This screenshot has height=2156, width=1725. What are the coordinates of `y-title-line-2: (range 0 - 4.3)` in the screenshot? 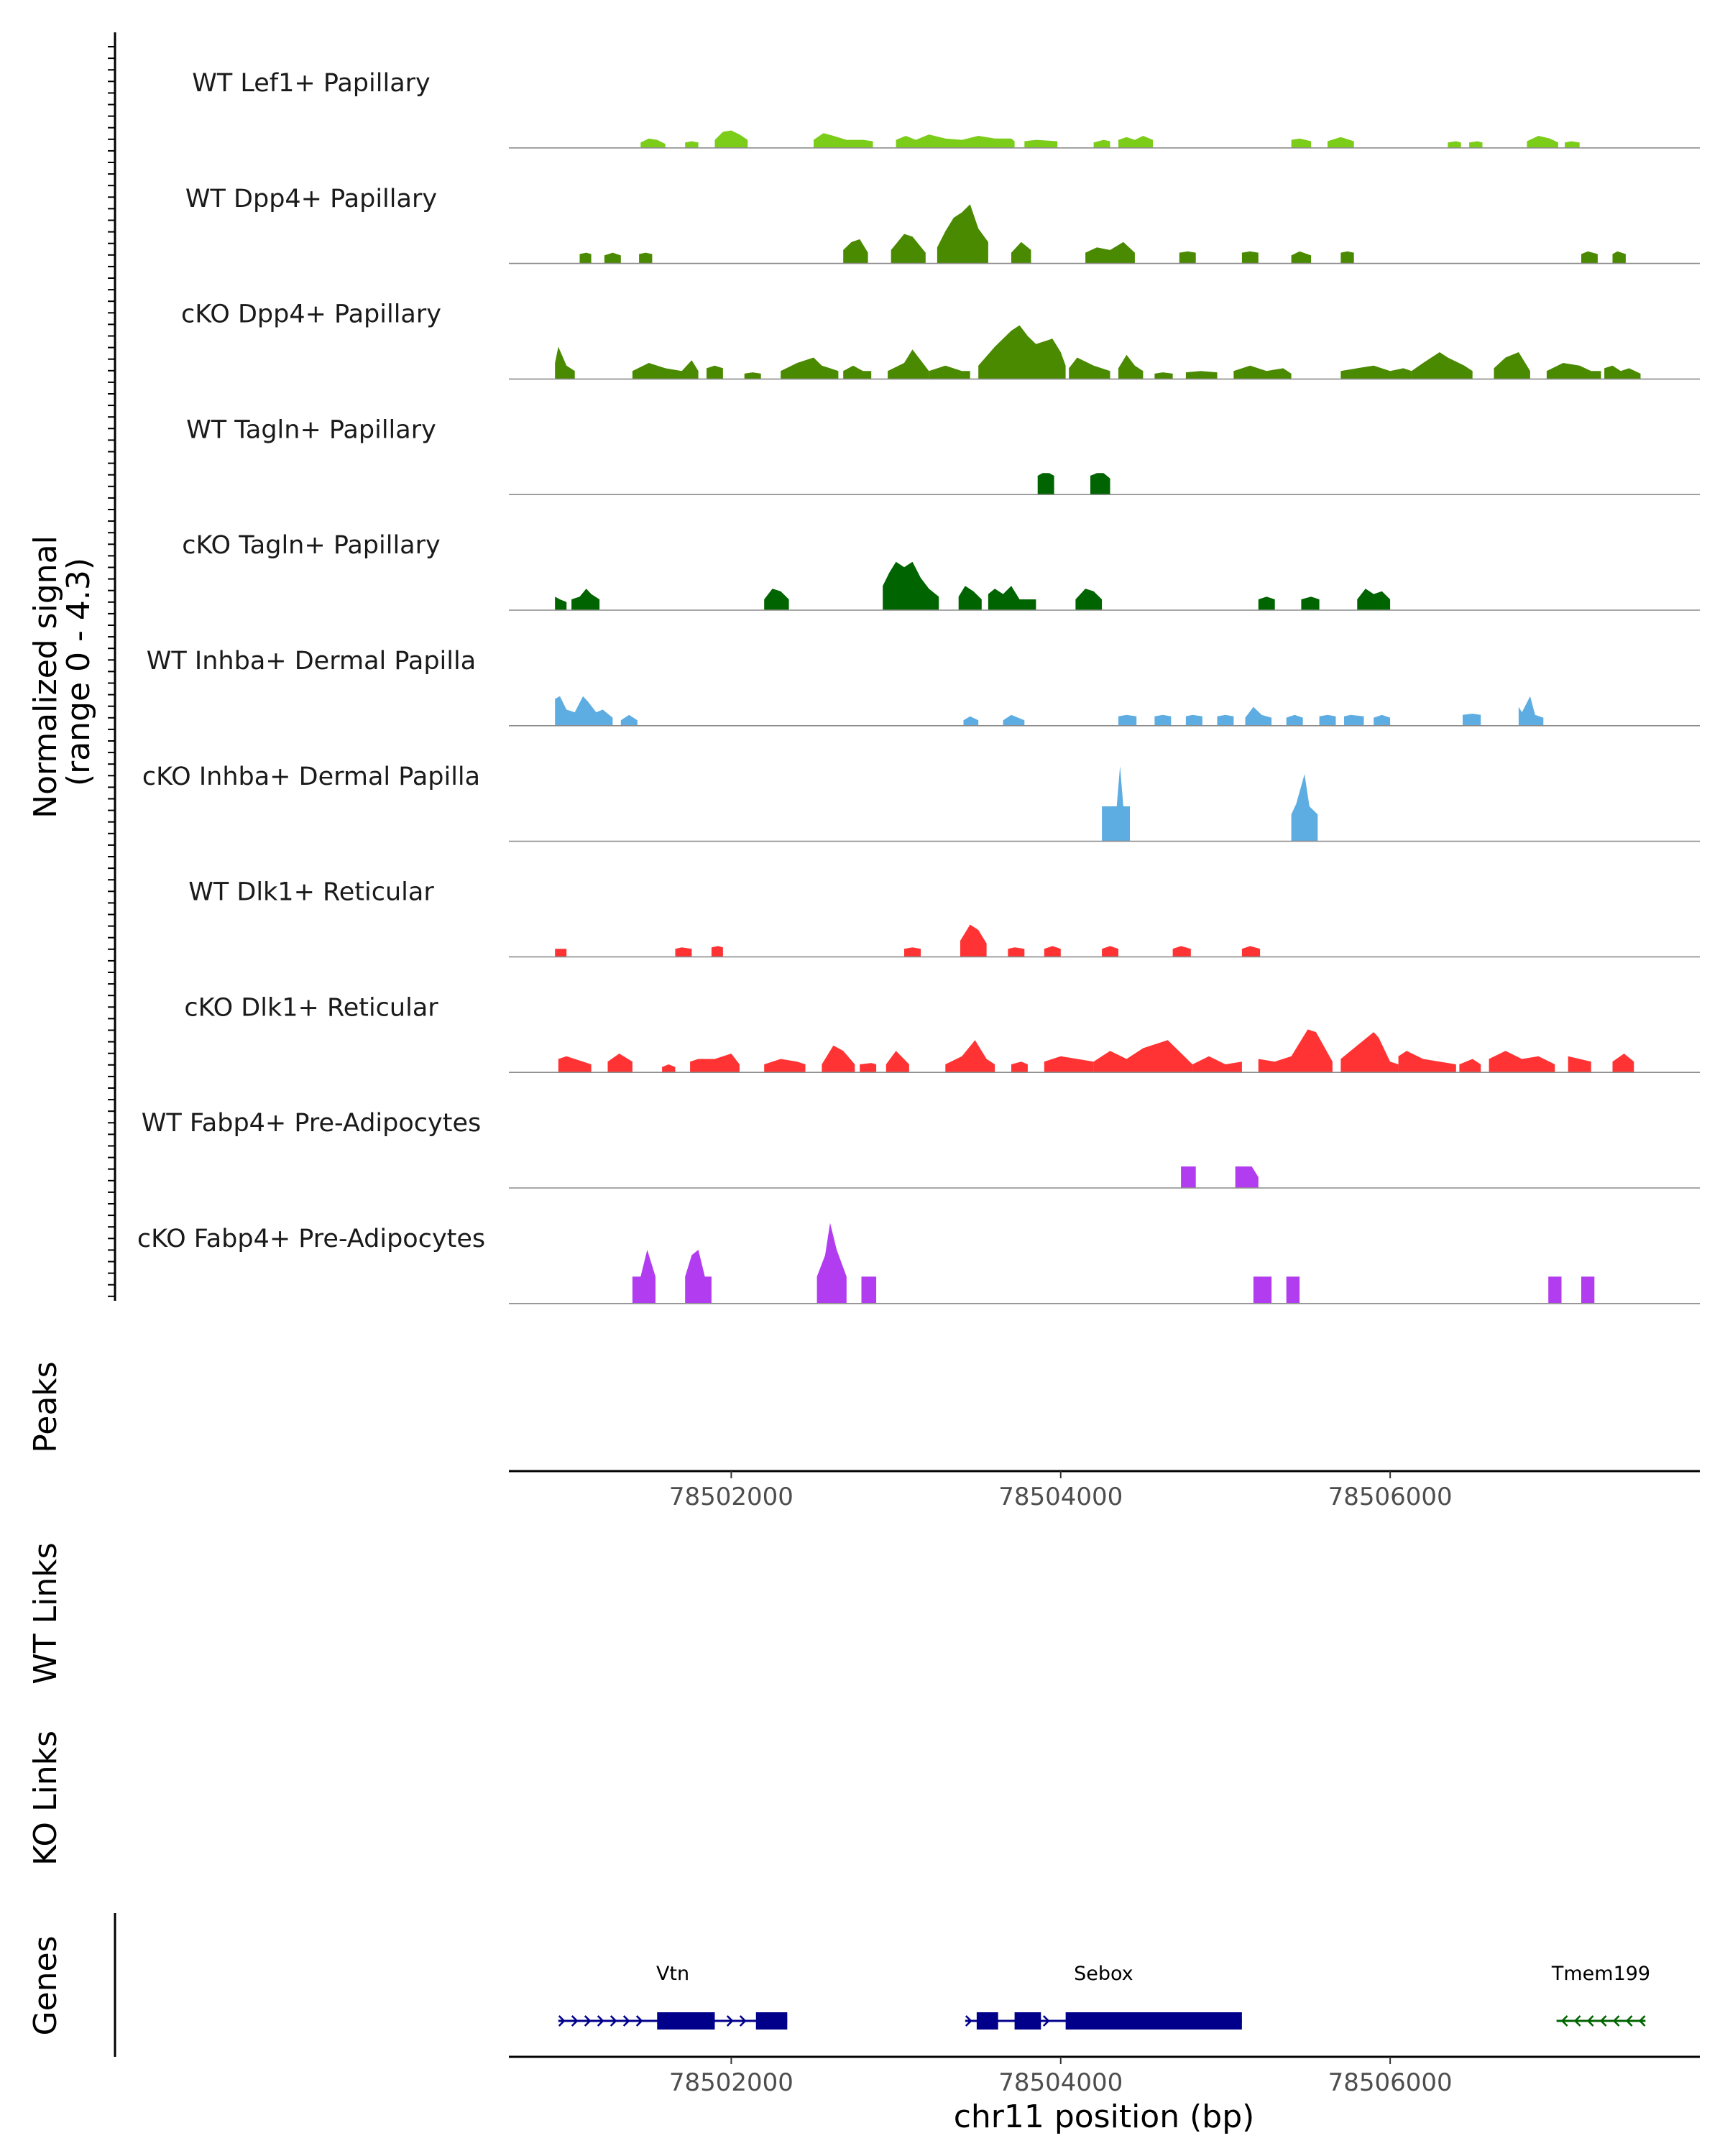 It's located at (78, 672).